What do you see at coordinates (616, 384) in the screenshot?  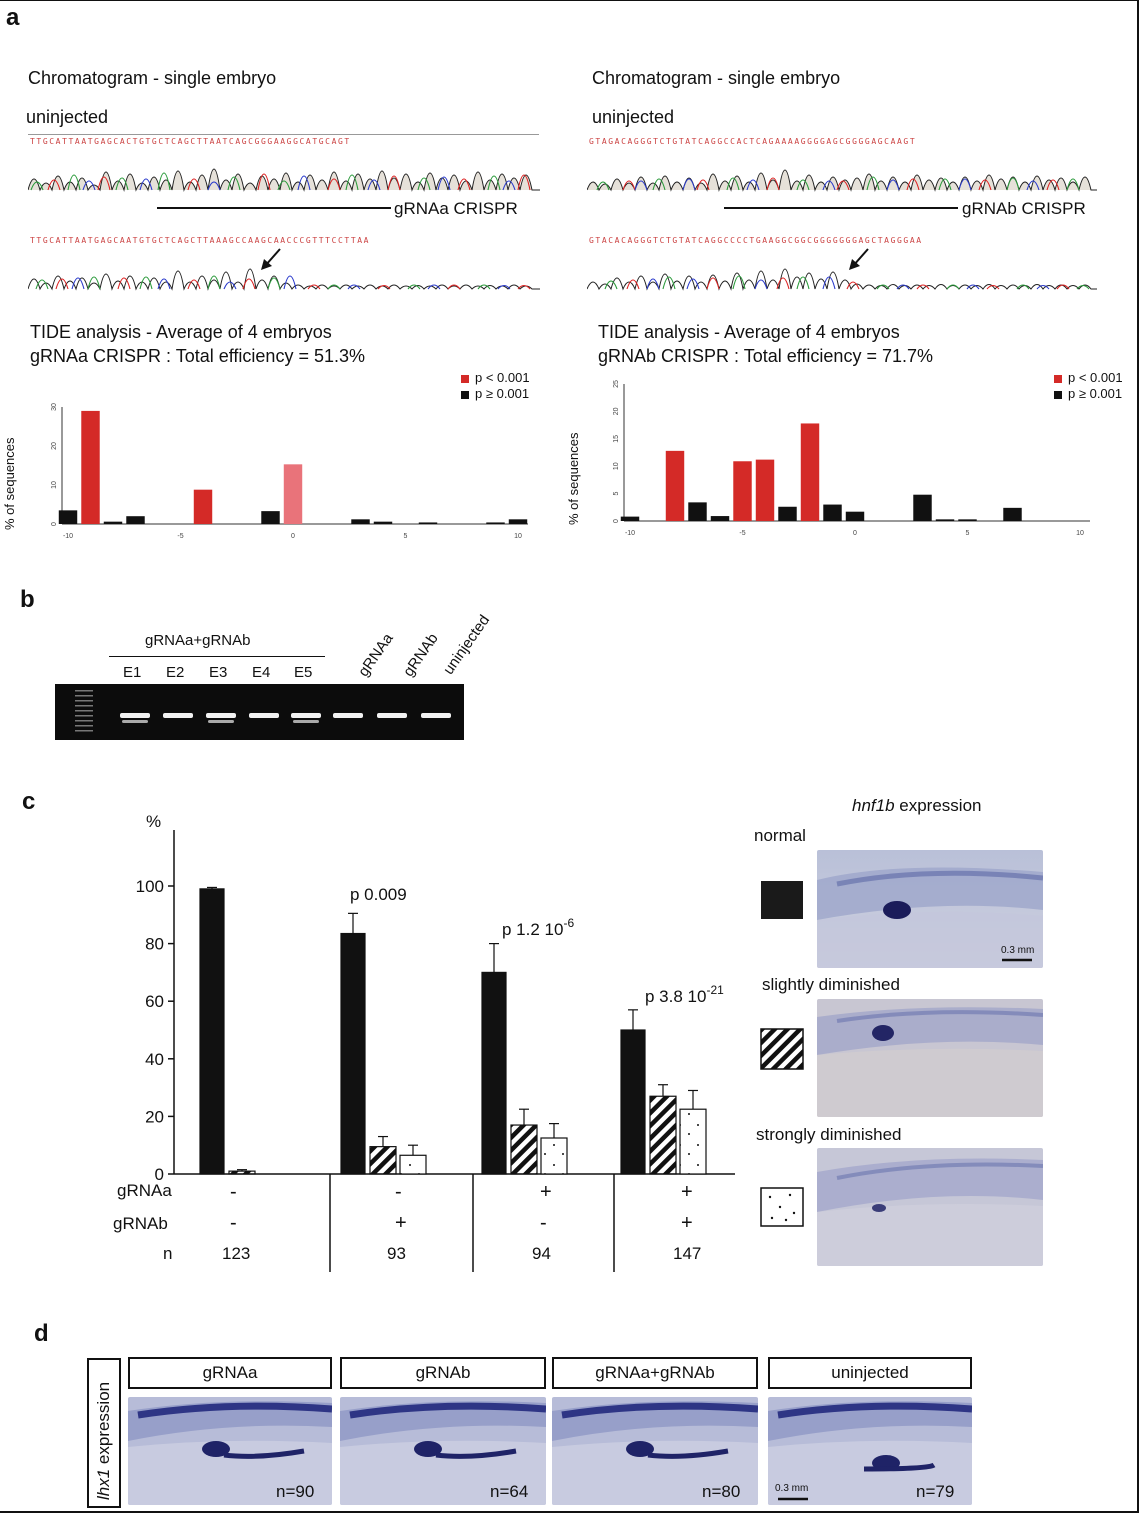 I see `y-tick-label: 25` at bounding box center [616, 384].